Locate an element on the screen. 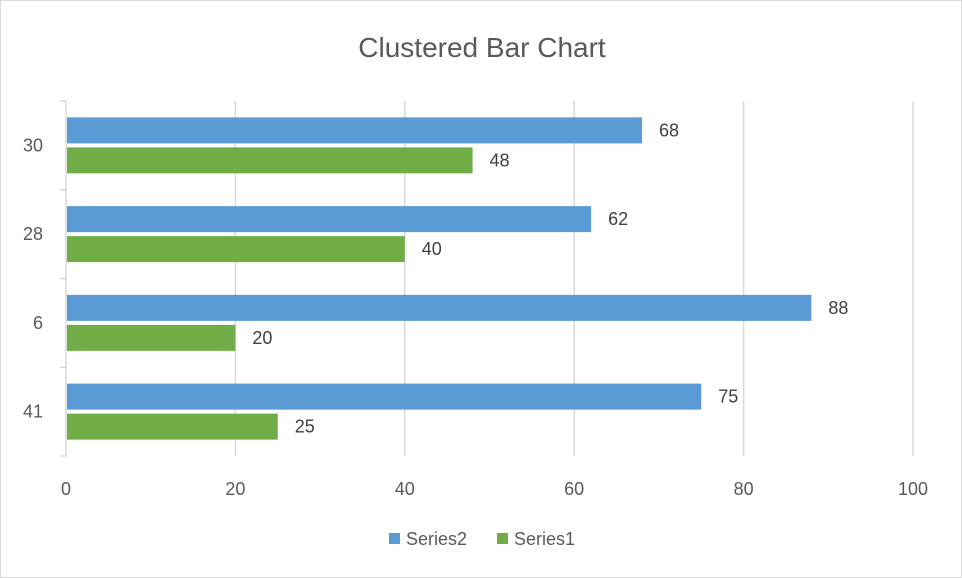  y-axis-categories: 30 28 6 41 is located at coordinates (33, 278).